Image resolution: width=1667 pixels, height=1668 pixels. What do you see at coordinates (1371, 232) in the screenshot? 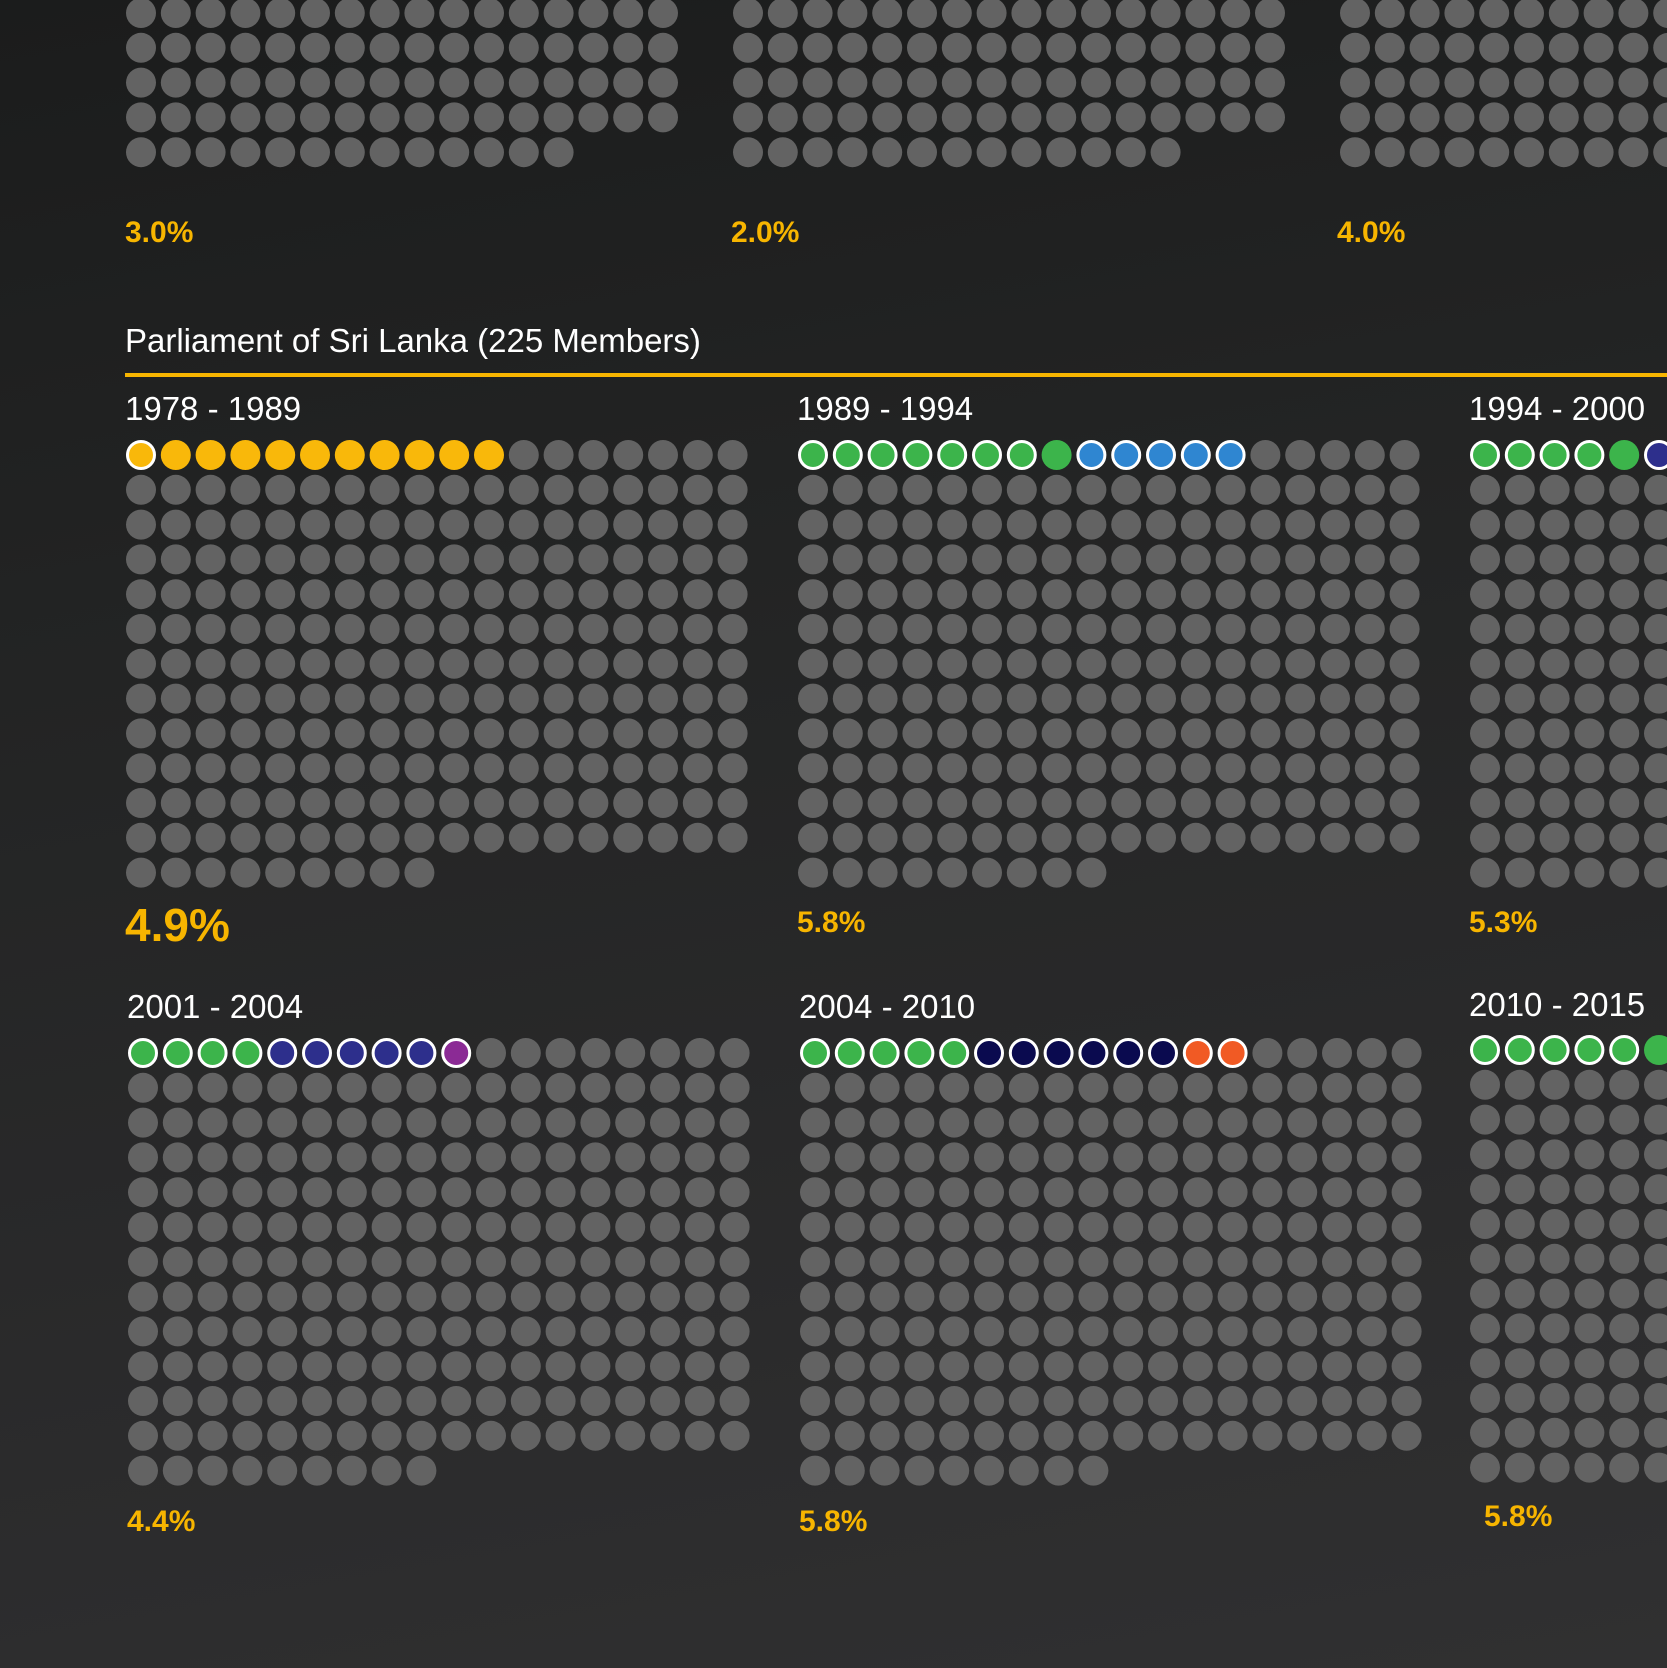
I see `percent-label: 4.0%` at bounding box center [1371, 232].